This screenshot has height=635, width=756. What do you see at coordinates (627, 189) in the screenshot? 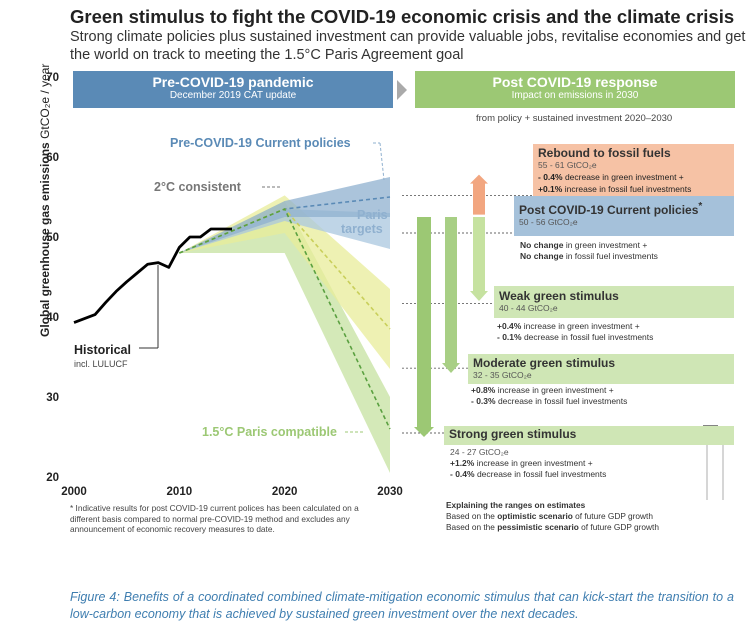
I see `rebound-l2b: increase in fossil fuel investments` at bounding box center [627, 189].